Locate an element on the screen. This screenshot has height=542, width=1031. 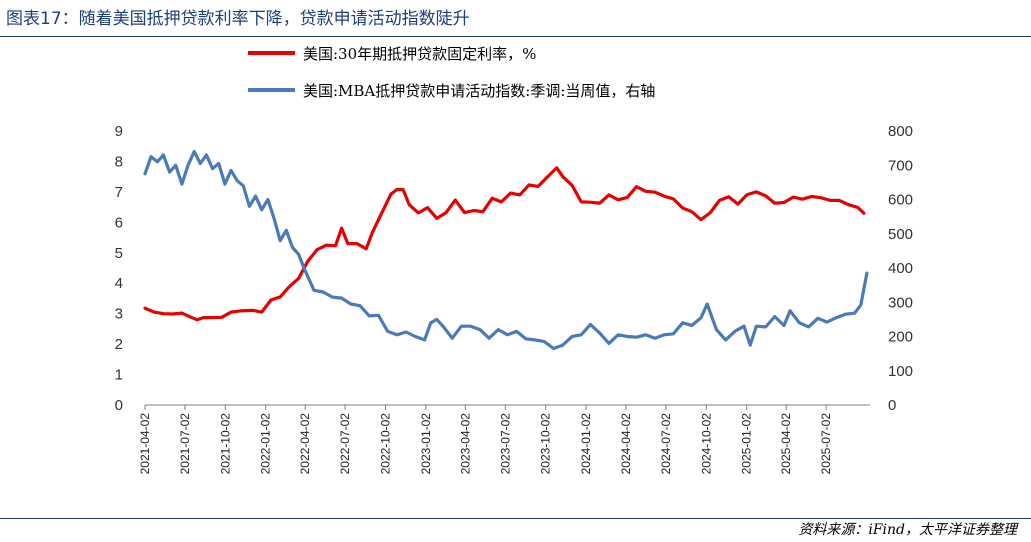
y-left-tick-label: 3 is located at coordinates (119, 314).